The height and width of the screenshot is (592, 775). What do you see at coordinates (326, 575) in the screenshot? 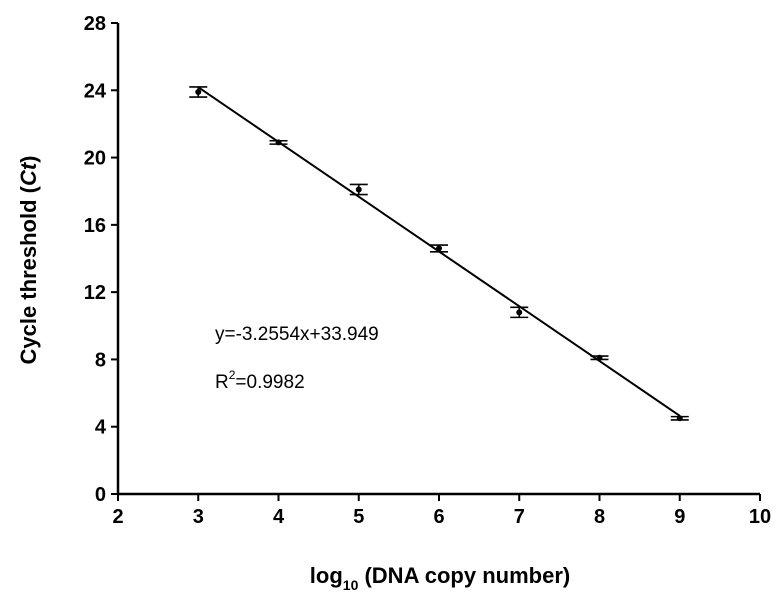
I see `x-axis-title-main: log` at bounding box center [326, 575].